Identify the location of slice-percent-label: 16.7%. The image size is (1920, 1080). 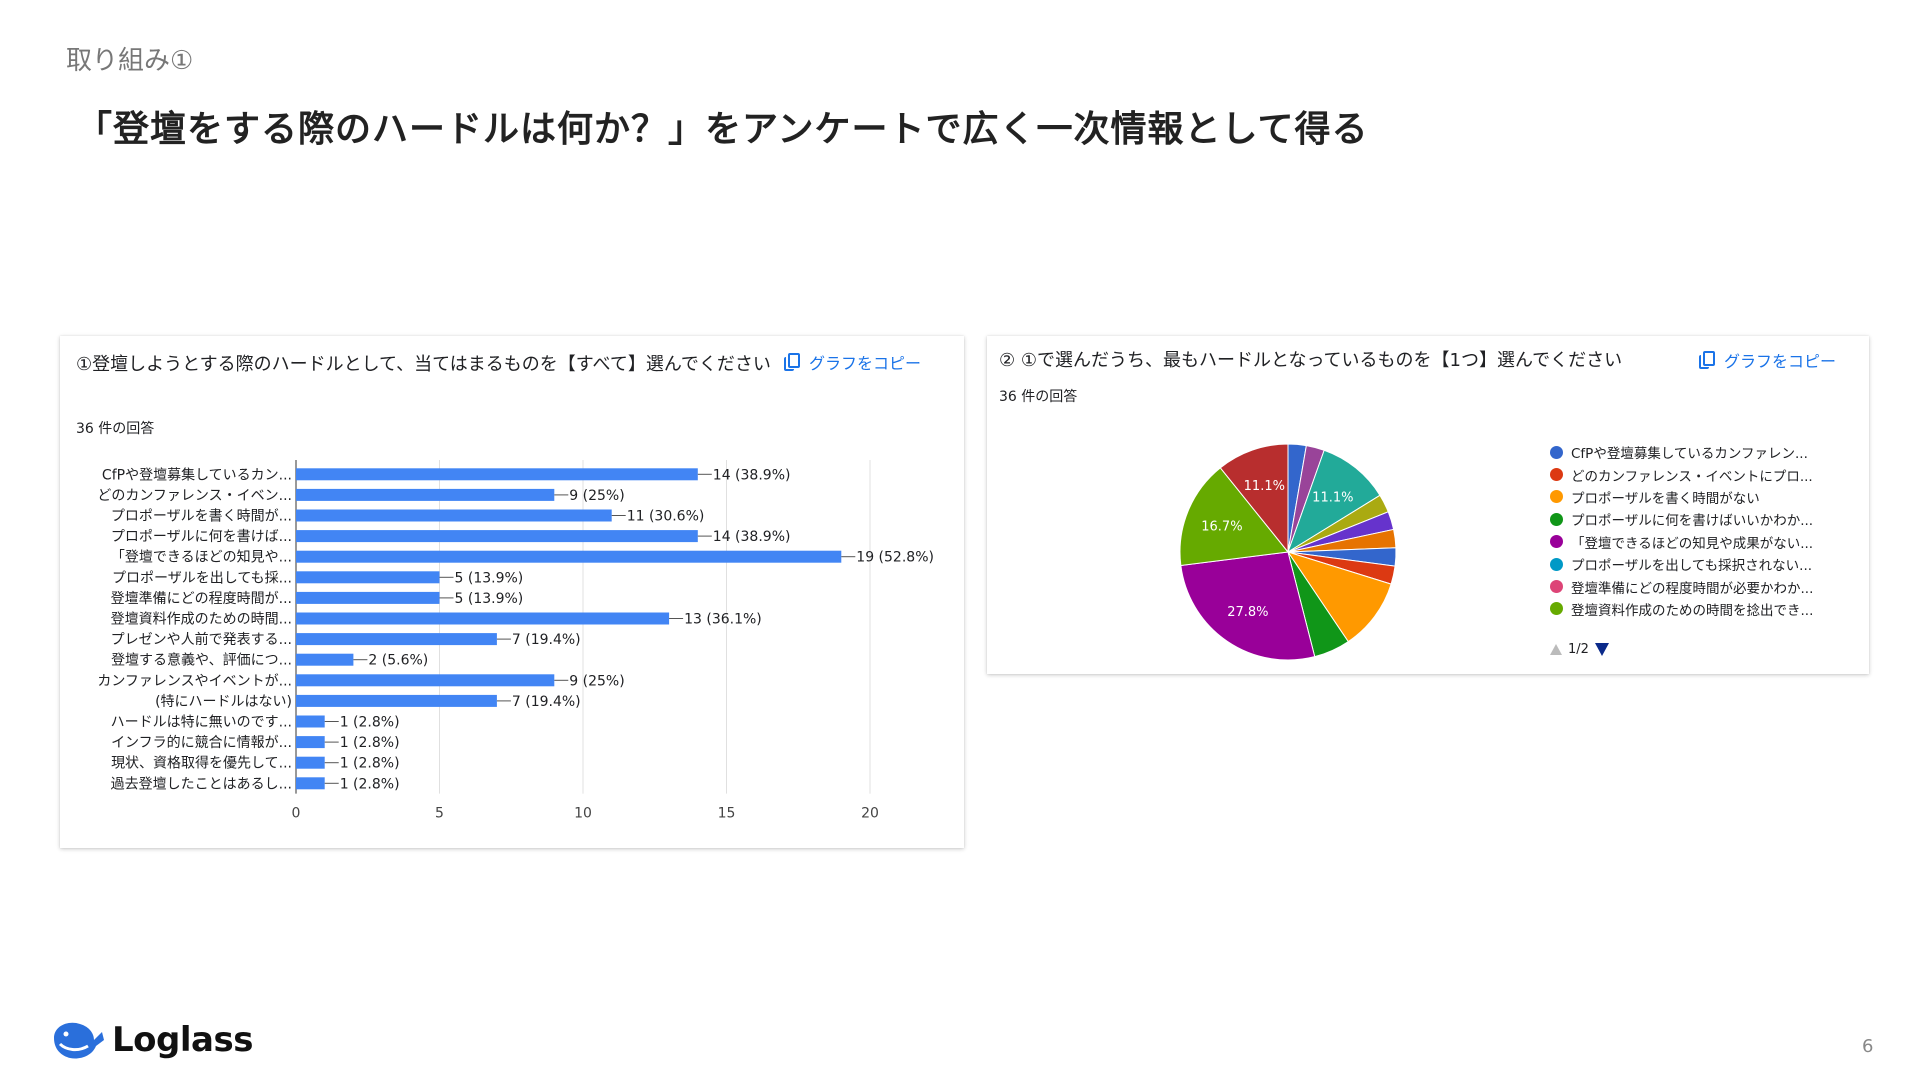
(1221, 526).